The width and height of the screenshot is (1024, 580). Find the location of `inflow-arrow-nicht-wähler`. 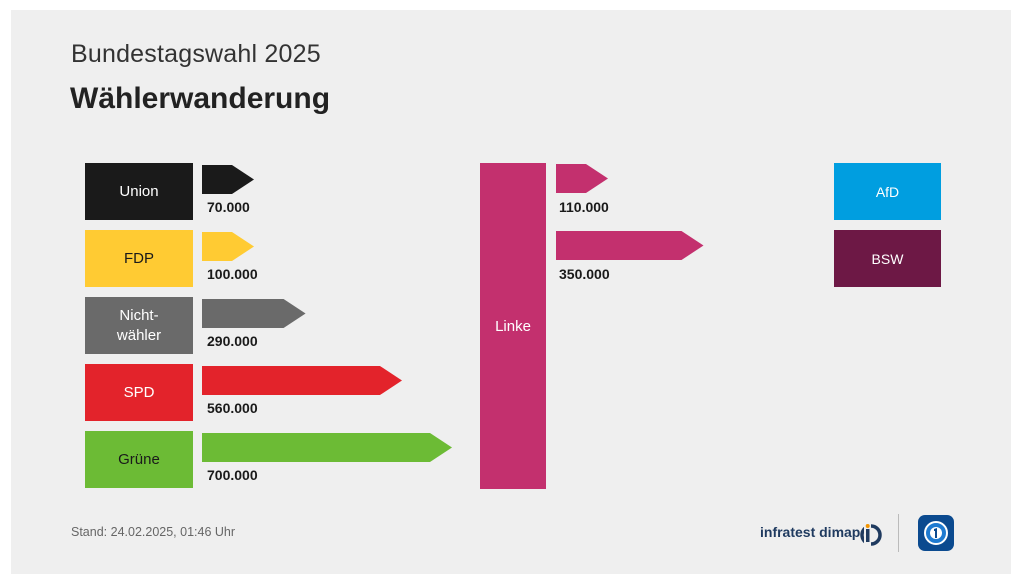

inflow-arrow-nicht-wähler is located at coordinates (254, 313).